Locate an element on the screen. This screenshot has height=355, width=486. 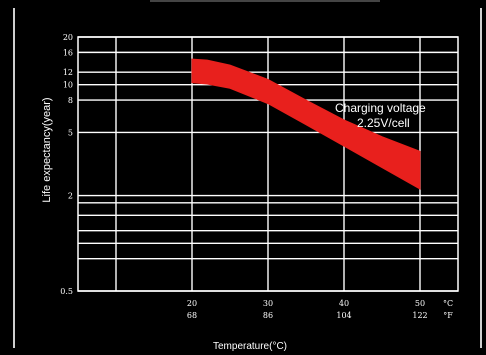
annotation-line-2: 2.25V/cell is located at coordinates (383, 123).